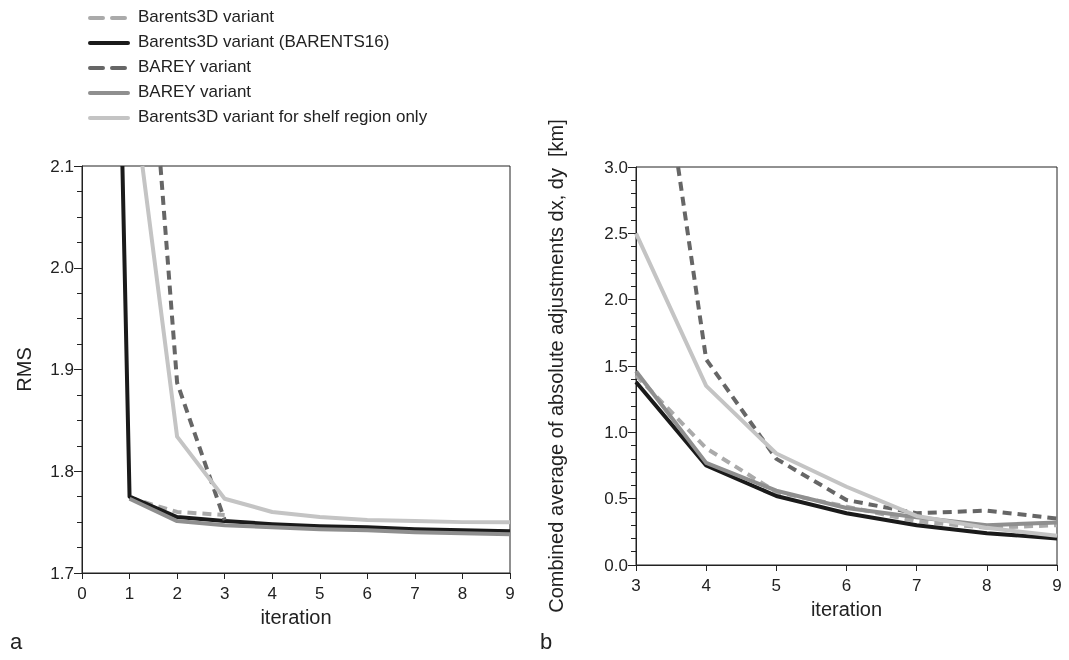 The width and height of the screenshot is (1069, 660). Describe the element at coordinates (129, 593) in the screenshot. I see `x-tick-label: 1` at that location.